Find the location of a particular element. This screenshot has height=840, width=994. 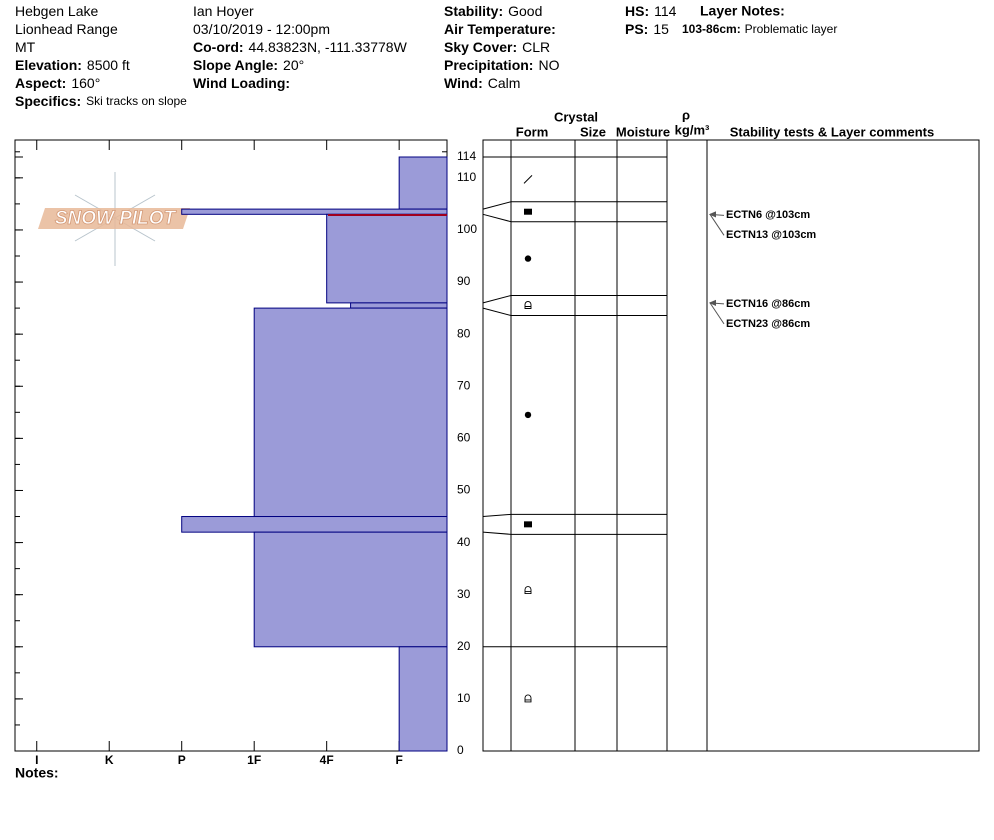

field-label: Sky Cover: is located at coordinates (480, 47).